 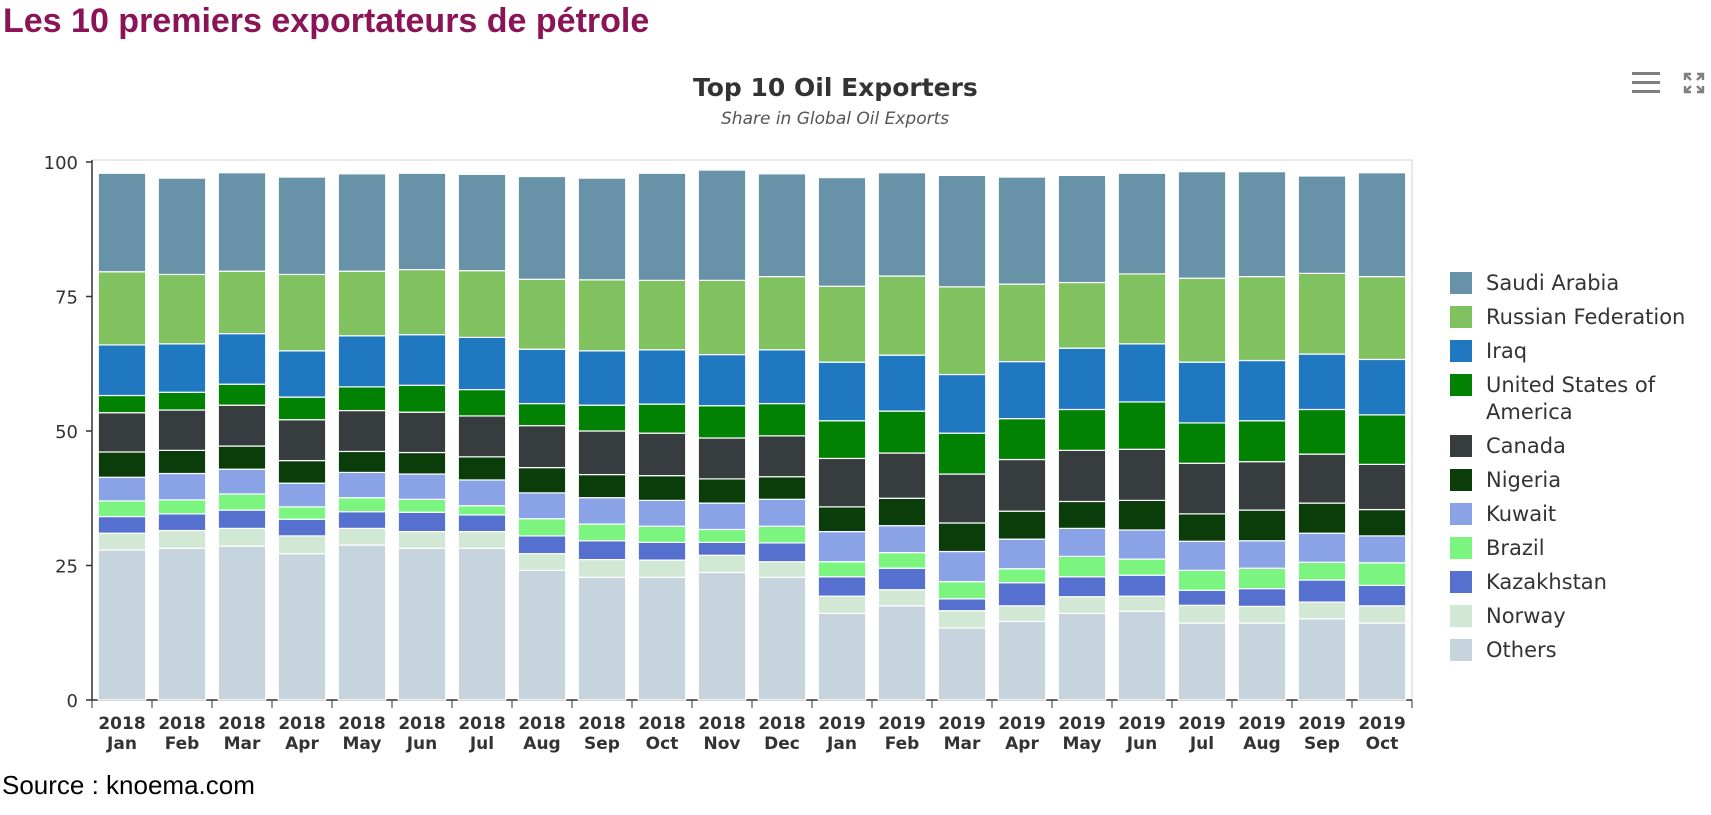 I want to click on legend-item: Nigeria, so click(x=1577, y=480).